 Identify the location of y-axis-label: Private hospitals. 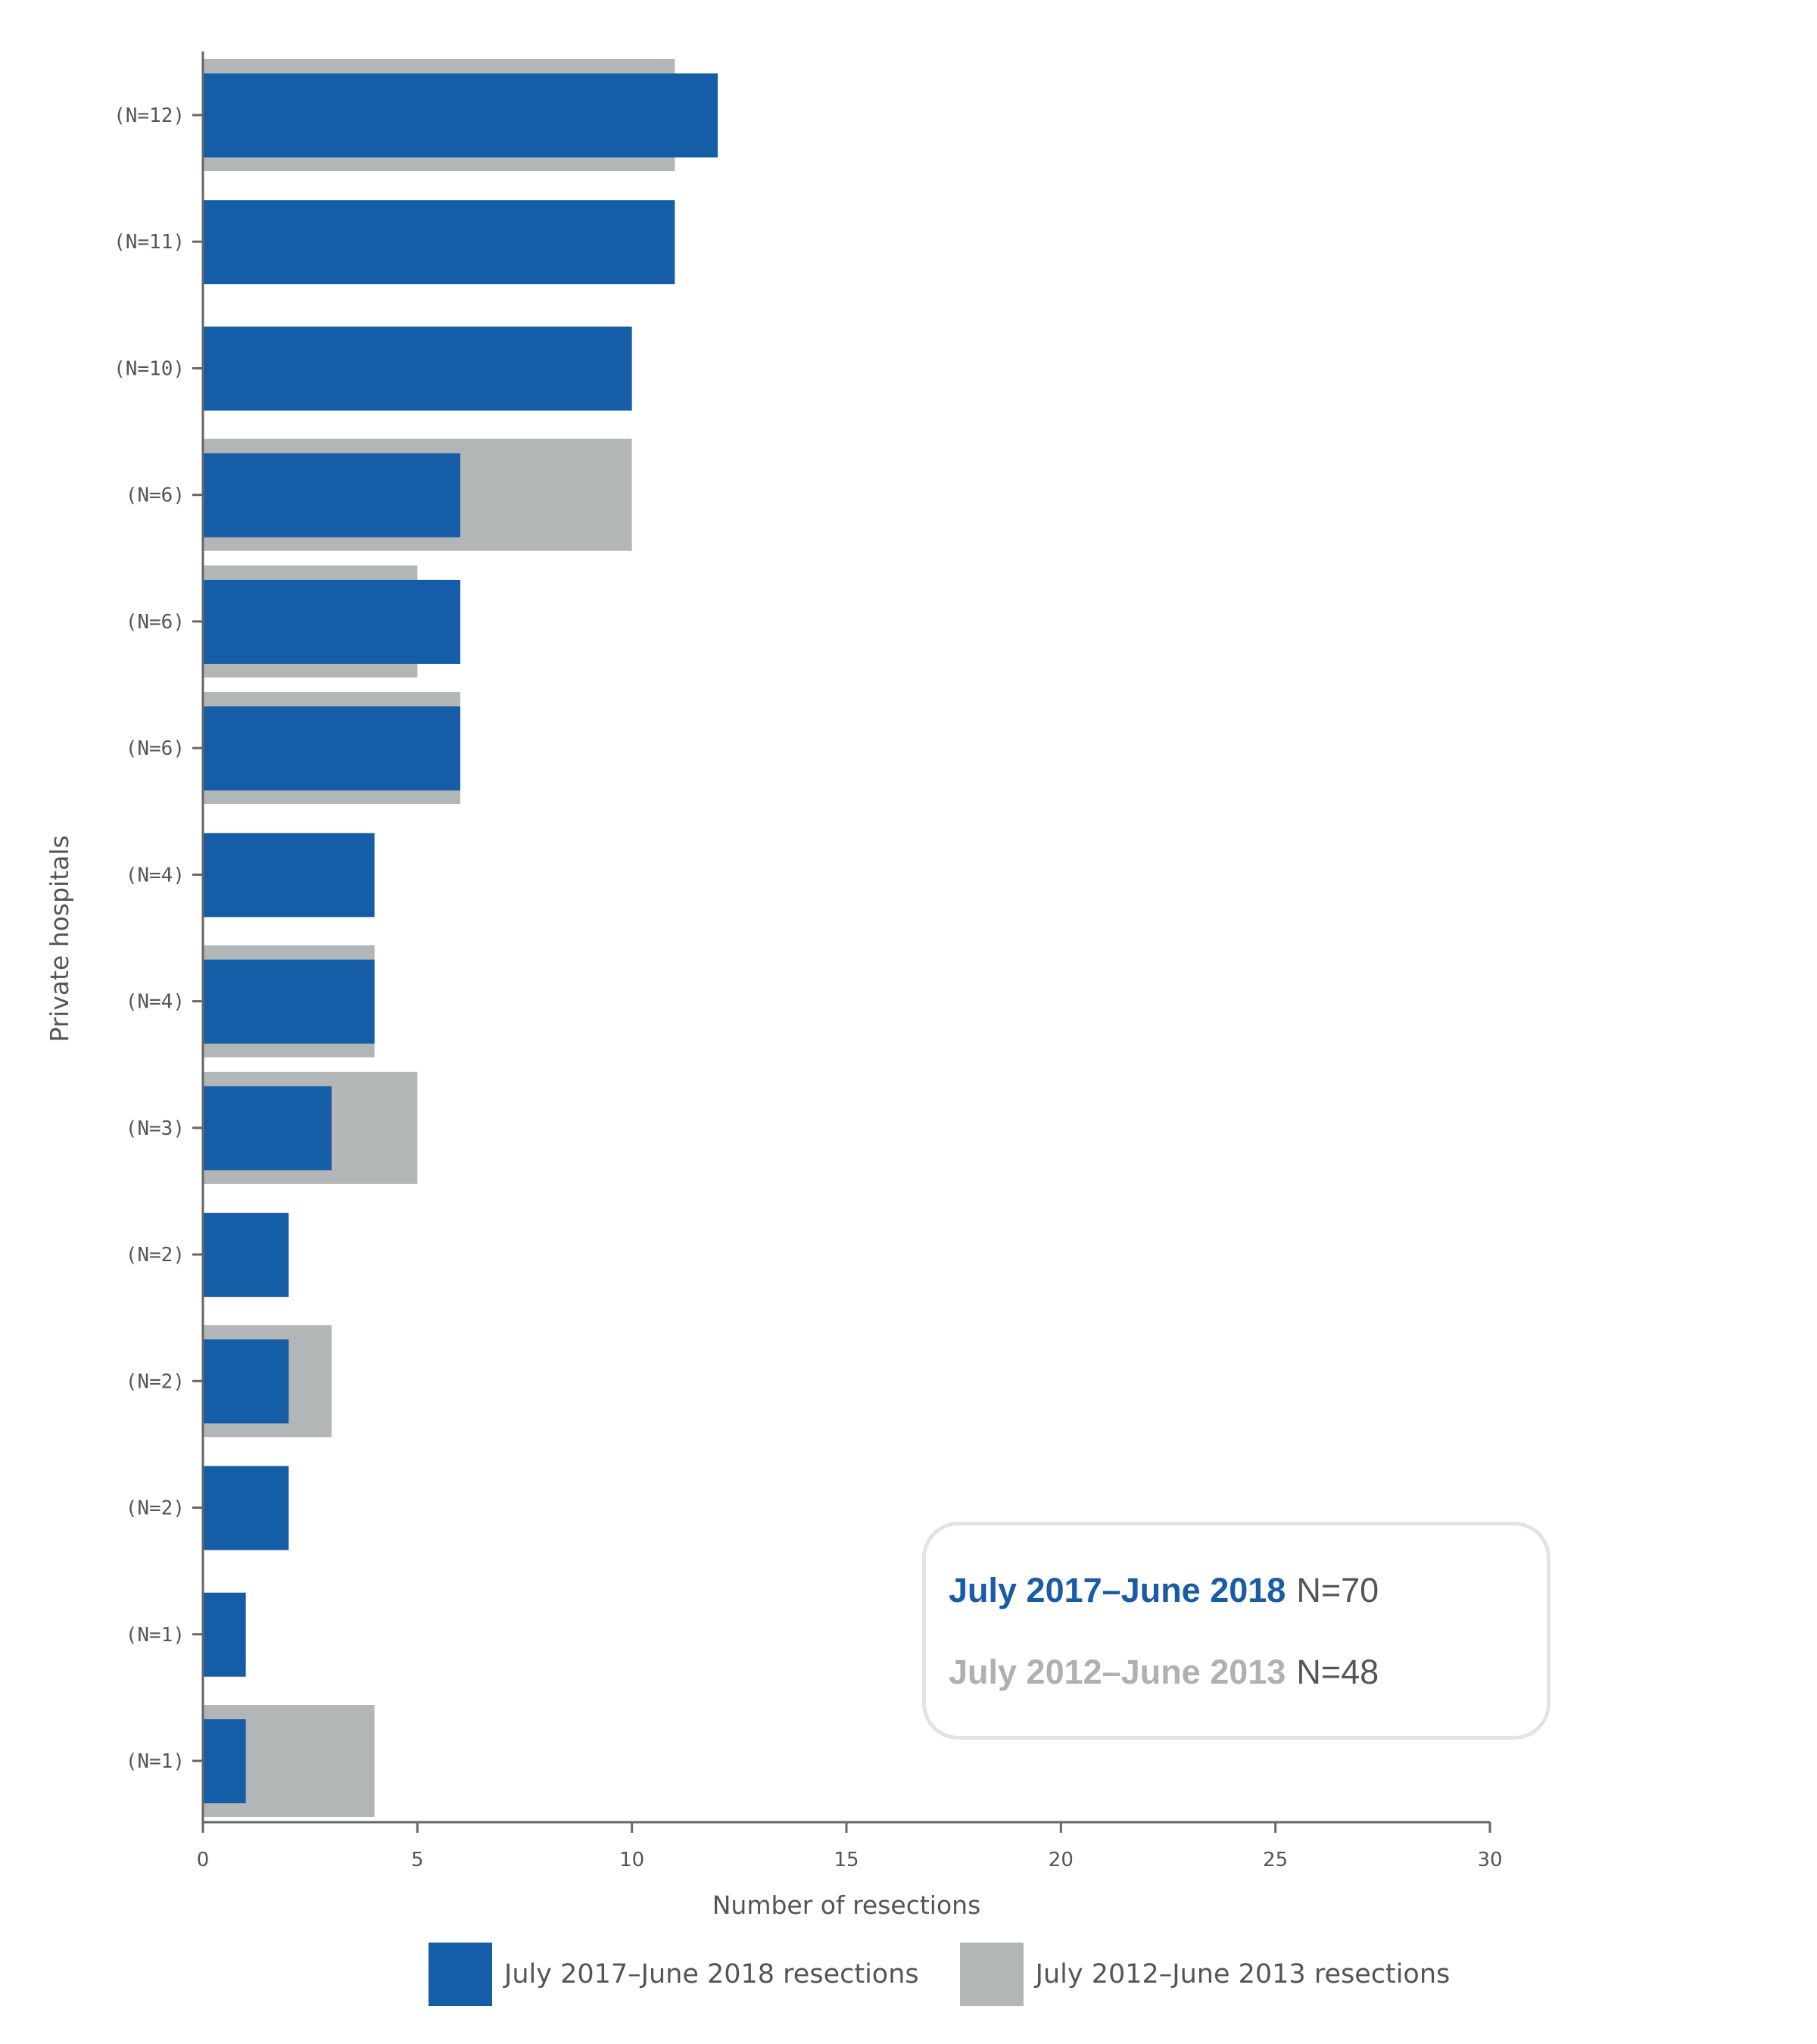
(59, 938).